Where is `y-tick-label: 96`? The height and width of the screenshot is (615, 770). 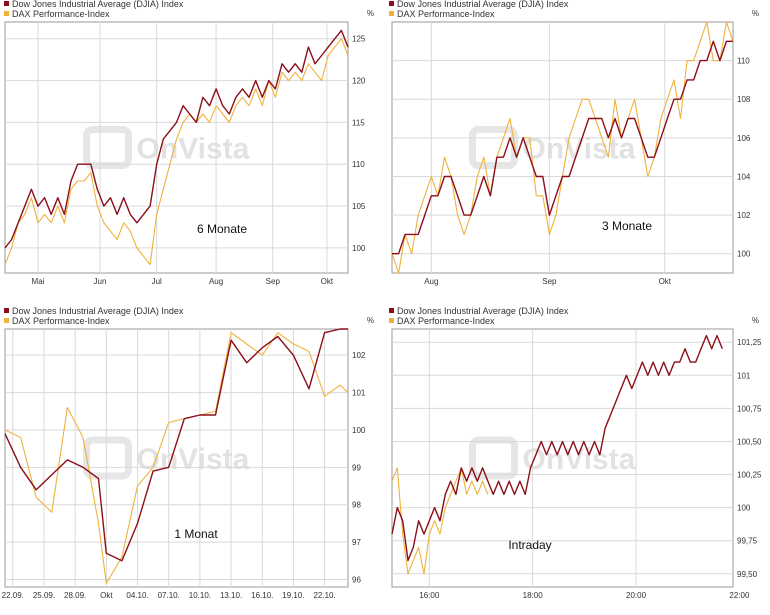
y-tick-label: 96 is located at coordinates (356, 580).